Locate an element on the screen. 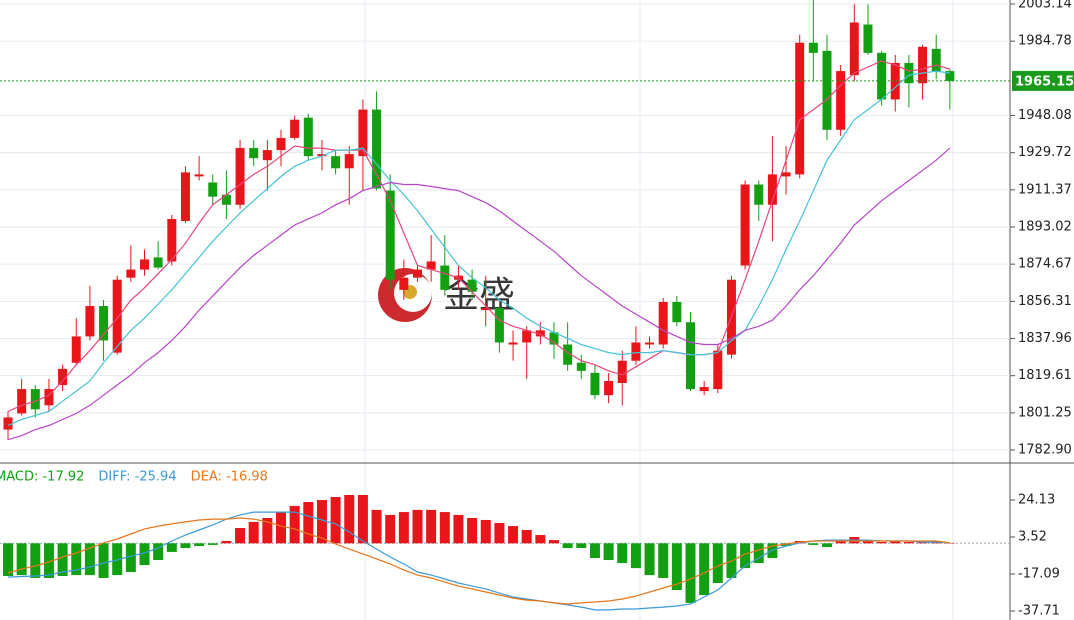 This screenshot has width=1074, height=620. y-tick-label: 1874.67 is located at coordinates (1045, 264).